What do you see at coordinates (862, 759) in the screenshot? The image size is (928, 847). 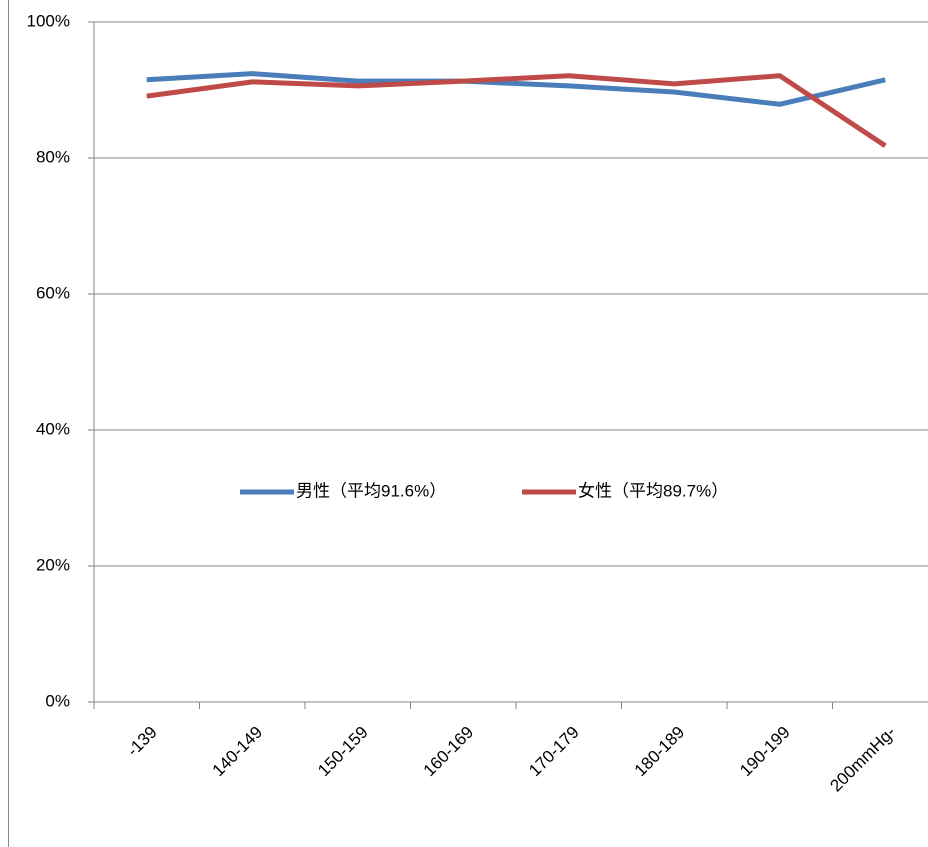 I see `x-tick-label: 200mmHg-` at bounding box center [862, 759].